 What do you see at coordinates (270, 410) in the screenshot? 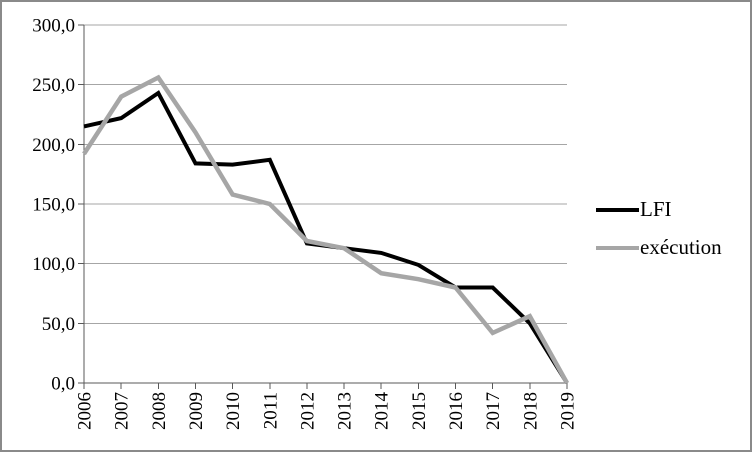
I see `x-axis-label: 2011` at bounding box center [270, 410].